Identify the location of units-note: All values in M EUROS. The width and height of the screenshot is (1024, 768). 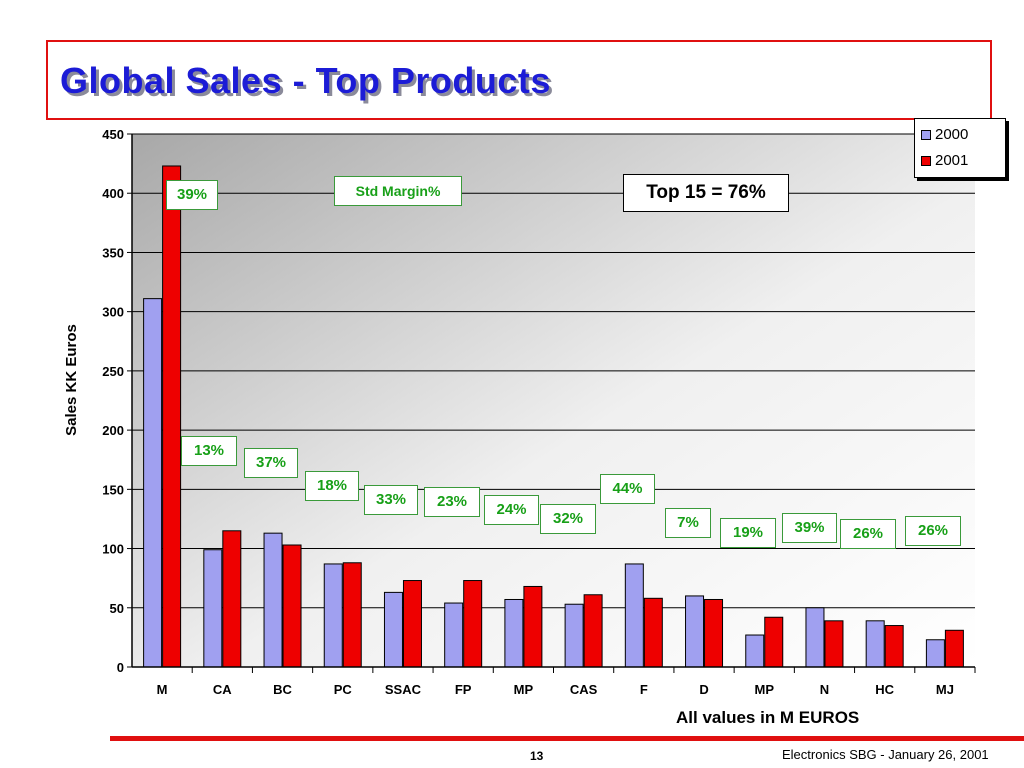
(768, 717).